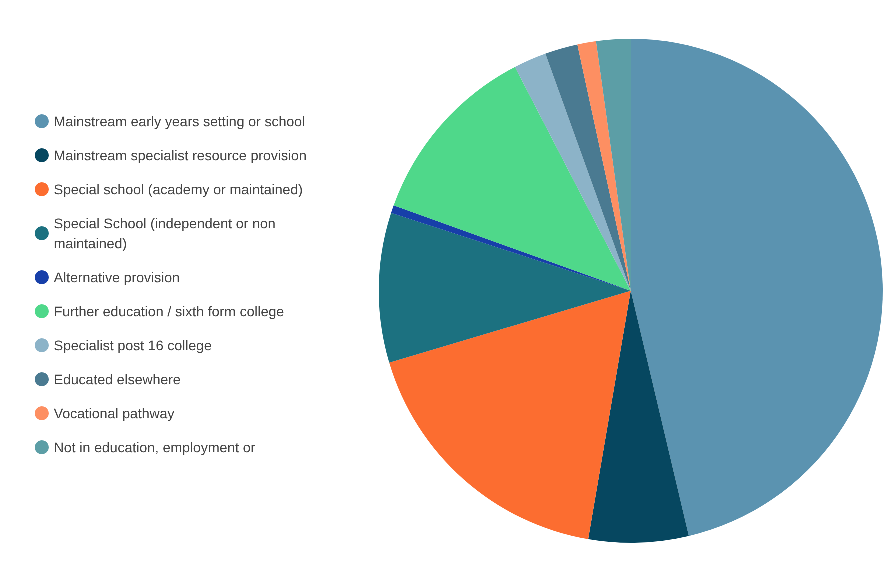 This screenshot has width=886, height=569. I want to click on legend-label: Special School (independent or non maintained), so click(167, 234).